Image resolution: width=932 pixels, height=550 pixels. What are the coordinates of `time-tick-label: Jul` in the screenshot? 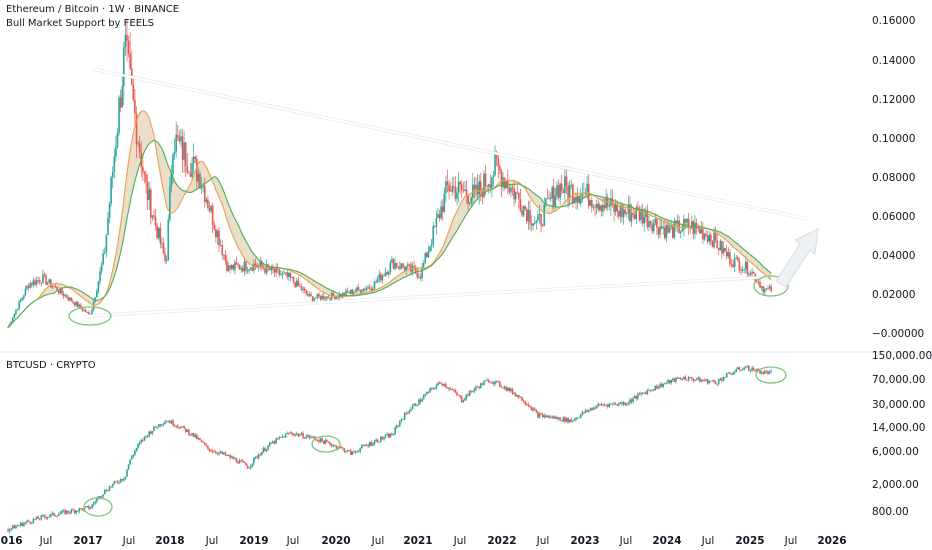 It's located at (543, 541).